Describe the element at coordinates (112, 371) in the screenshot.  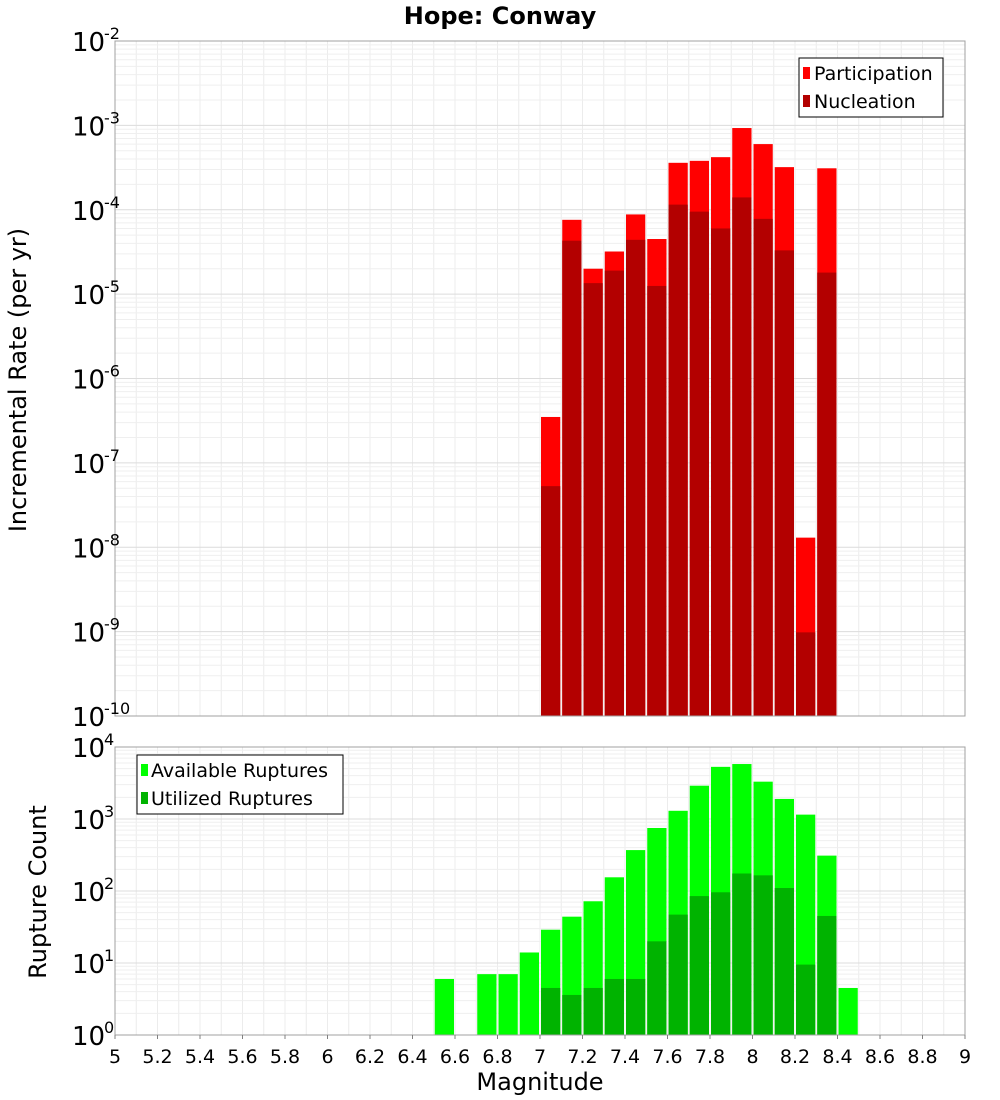
I see `top-y-tick-exponent: -6` at that location.